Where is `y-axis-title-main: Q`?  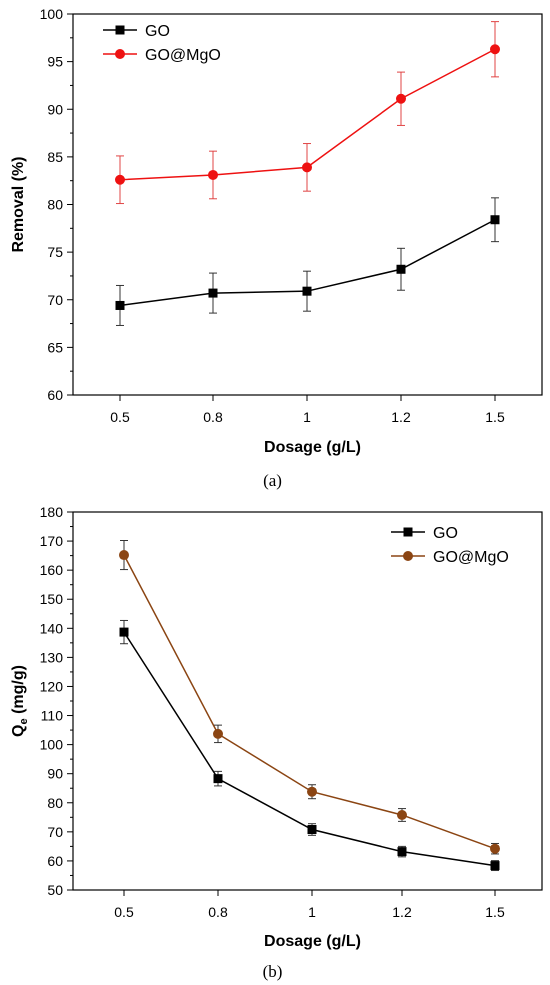
y-axis-title-main: Q is located at coordinates (18, 731).